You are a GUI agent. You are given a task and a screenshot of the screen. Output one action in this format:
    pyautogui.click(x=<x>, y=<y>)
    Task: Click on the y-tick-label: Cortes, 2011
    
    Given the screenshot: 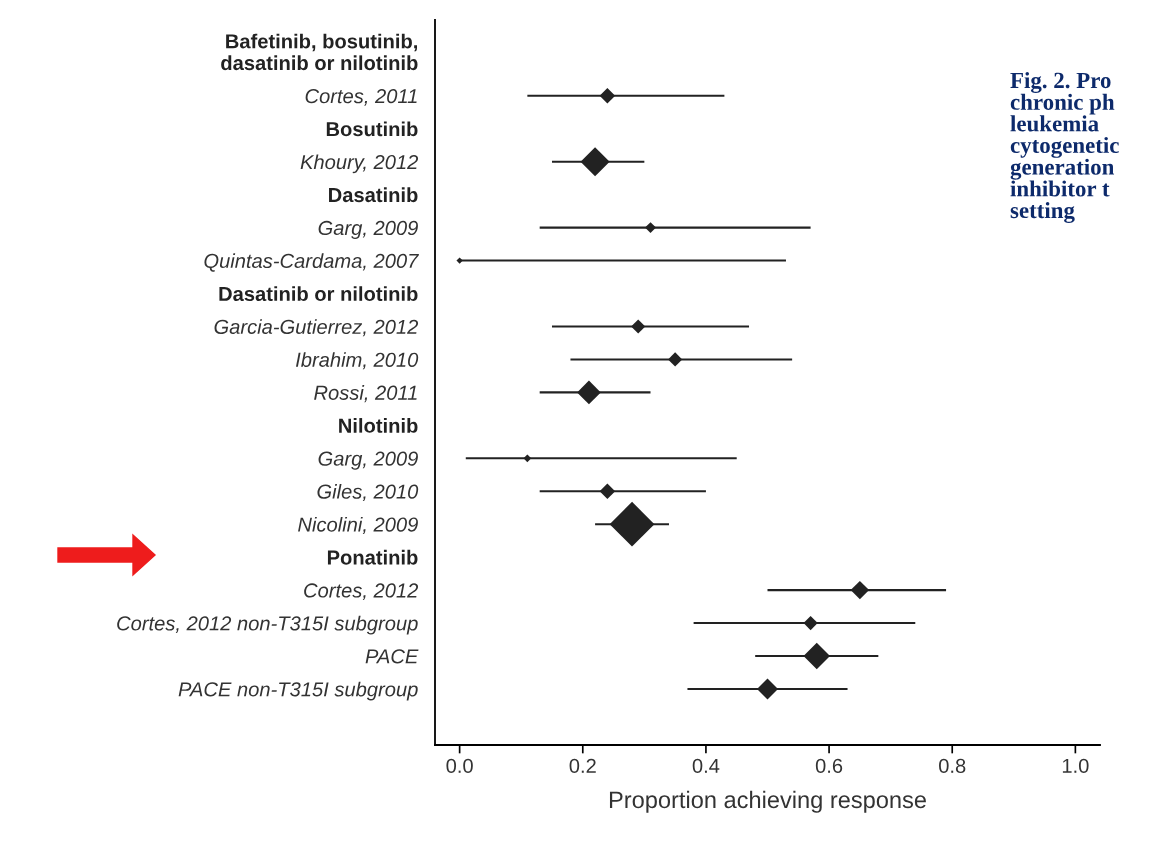 What is the action you would take?
    pyautogui.click(x=361, y=97)
    